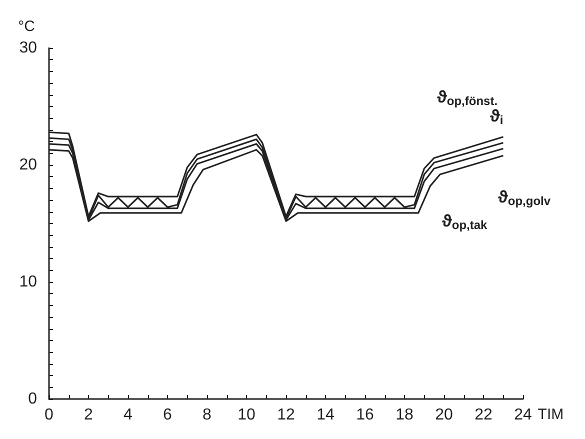 This screenshot has width=585, height=439. What do you see at coordinates (523, 415) in the screenshot?
I see `x-tick-label: 24` at bounding box center [523, 415].